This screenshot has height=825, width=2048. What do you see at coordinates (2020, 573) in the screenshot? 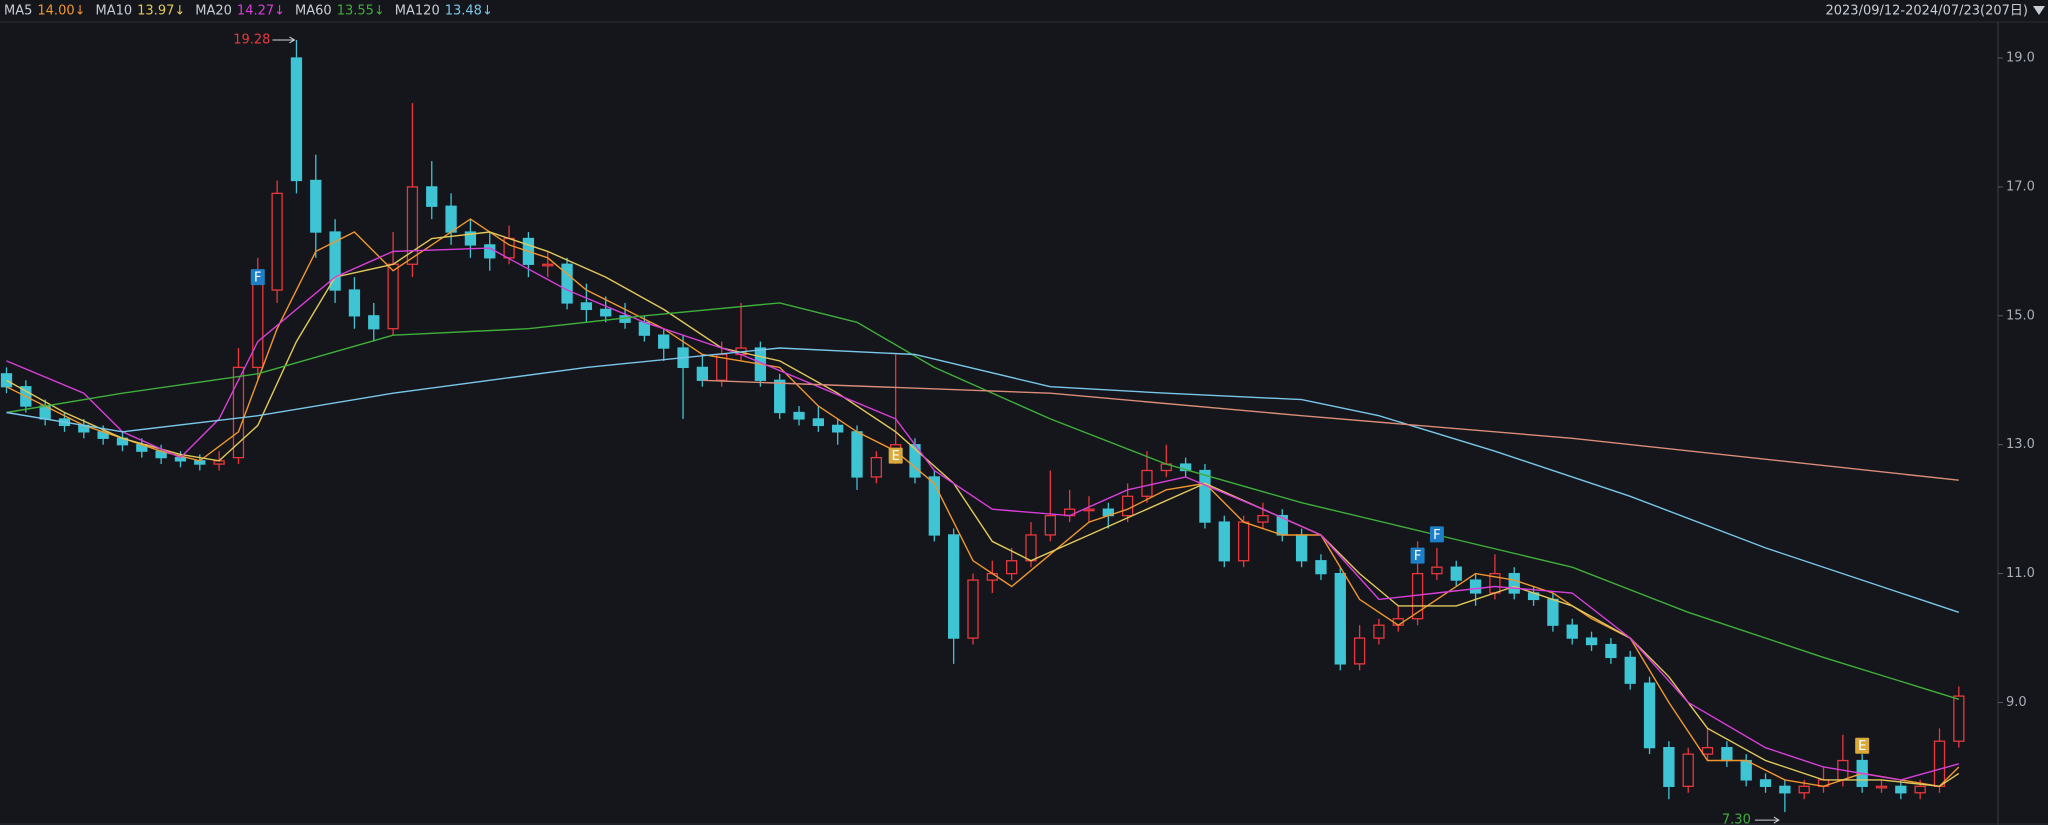
I see `y-tick-label: 11.0` at bounding box center [2020, 573].